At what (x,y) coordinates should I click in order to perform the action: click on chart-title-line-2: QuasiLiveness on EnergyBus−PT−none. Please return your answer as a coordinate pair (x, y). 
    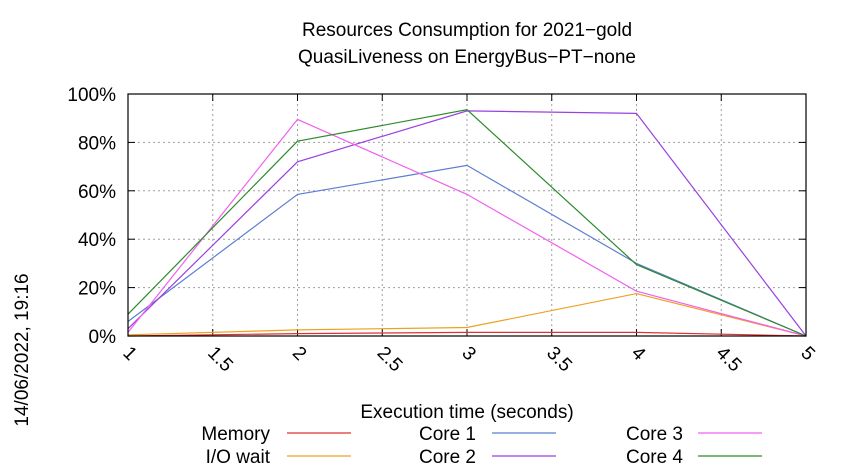
    Looking at the image, I should click on (467, 57).